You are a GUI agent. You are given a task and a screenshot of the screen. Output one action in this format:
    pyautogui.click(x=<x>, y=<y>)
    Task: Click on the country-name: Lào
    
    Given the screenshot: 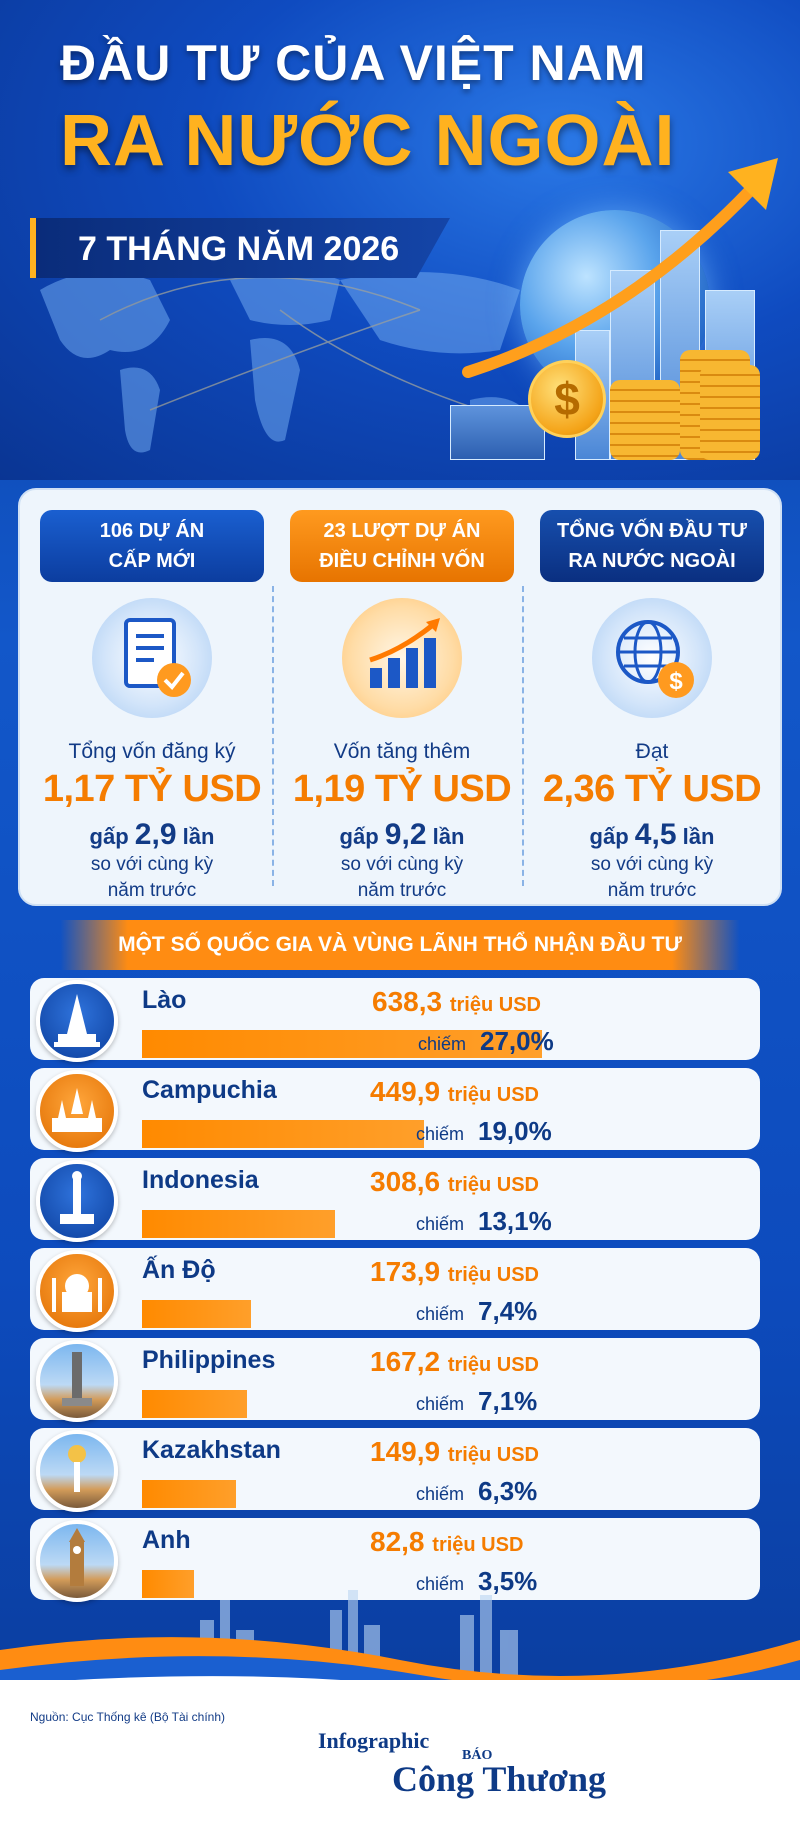 What is the action you would take?
    pyautogui.click(x=164, y=1000)
    